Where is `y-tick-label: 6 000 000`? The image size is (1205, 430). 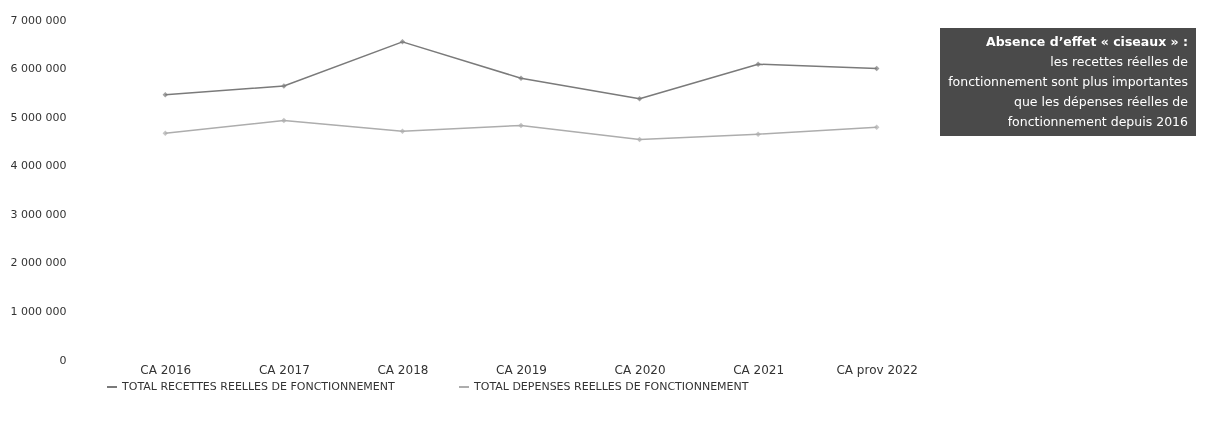 y-tick-label: 6 000 000 is located at coordinates (38, 69).